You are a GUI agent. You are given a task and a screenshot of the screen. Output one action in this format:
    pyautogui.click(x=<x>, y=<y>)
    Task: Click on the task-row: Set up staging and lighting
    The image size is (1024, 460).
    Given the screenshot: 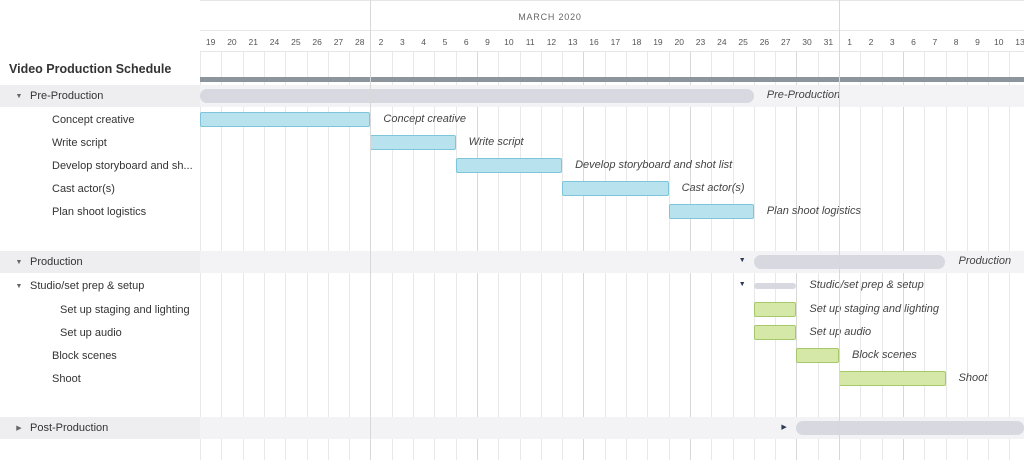 What is the action you would take?
    pyautogui.click(x=100, y=310)
    